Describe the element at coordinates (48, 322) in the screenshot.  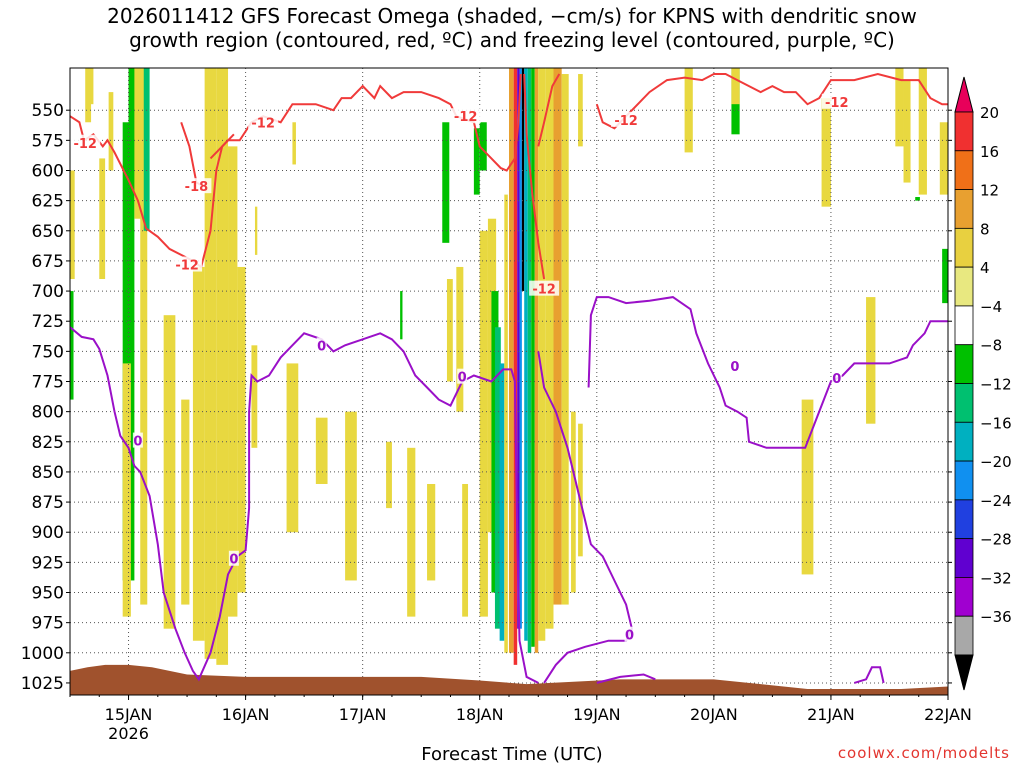
I see `y-tick-label: 725` at that location.